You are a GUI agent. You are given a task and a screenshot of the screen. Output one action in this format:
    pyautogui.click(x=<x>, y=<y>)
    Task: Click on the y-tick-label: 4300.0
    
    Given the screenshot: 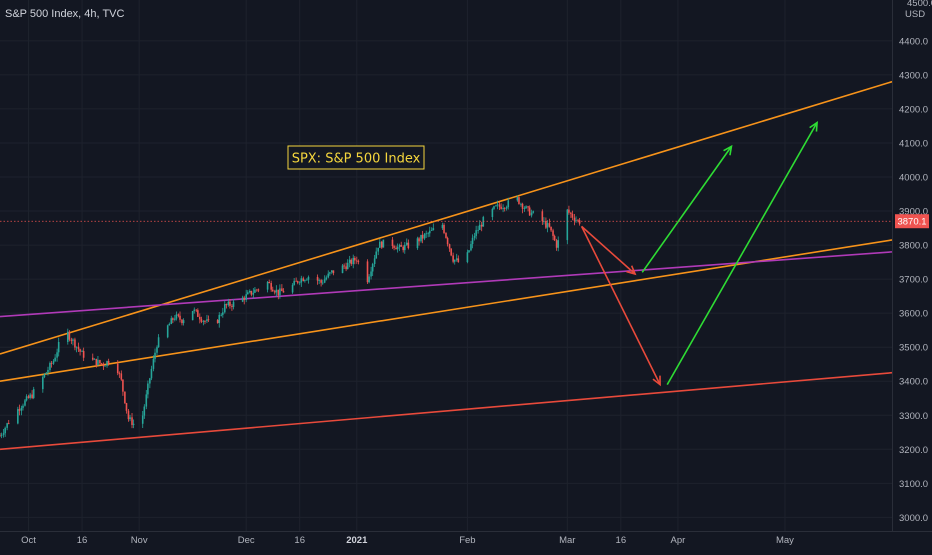 What is the action you would take?
    pyautogui.click(x=913, y=75)
    